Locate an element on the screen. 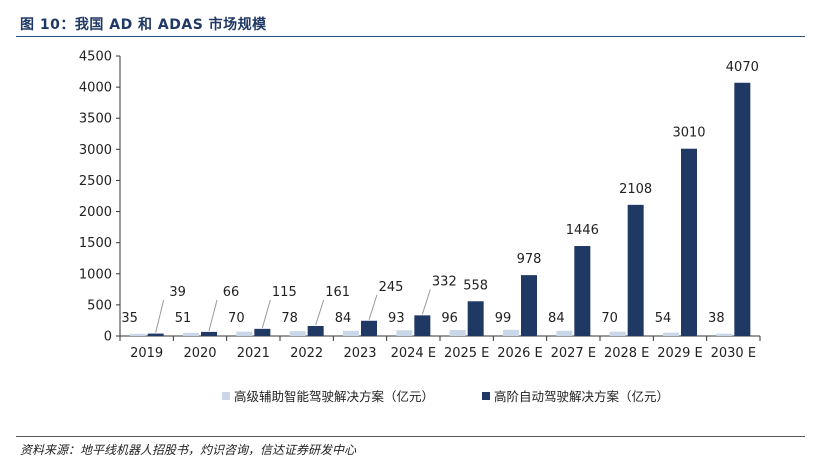 The image size is (813, 466). x-tick-label: 2021 is located at coordinates (253, 353).